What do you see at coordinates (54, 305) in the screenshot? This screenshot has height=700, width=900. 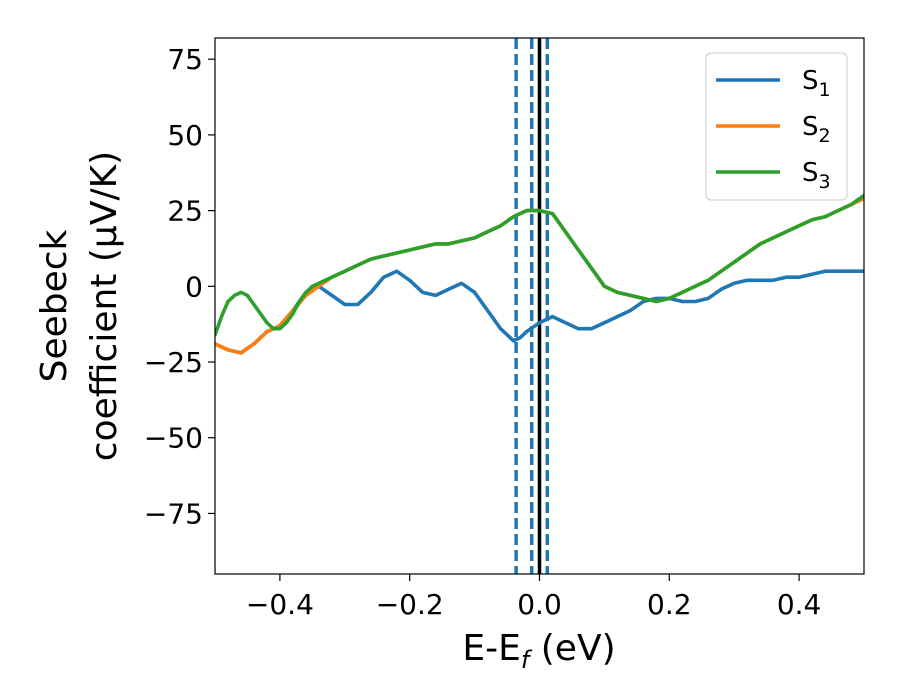 I see `y-axis-title-line1: Seebeck` at bounding box center [54, 305].